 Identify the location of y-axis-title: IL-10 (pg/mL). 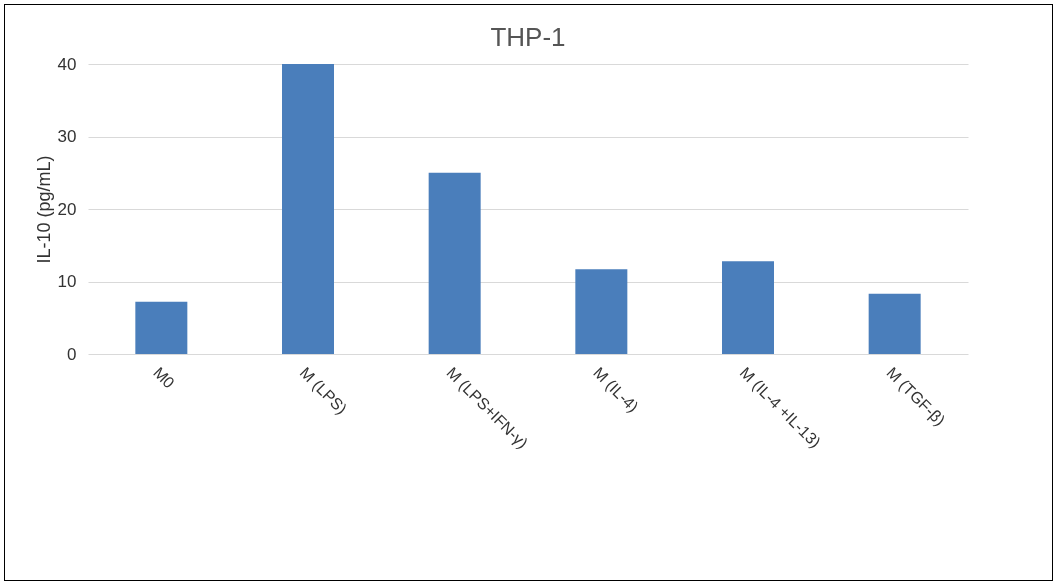
(43, 209).